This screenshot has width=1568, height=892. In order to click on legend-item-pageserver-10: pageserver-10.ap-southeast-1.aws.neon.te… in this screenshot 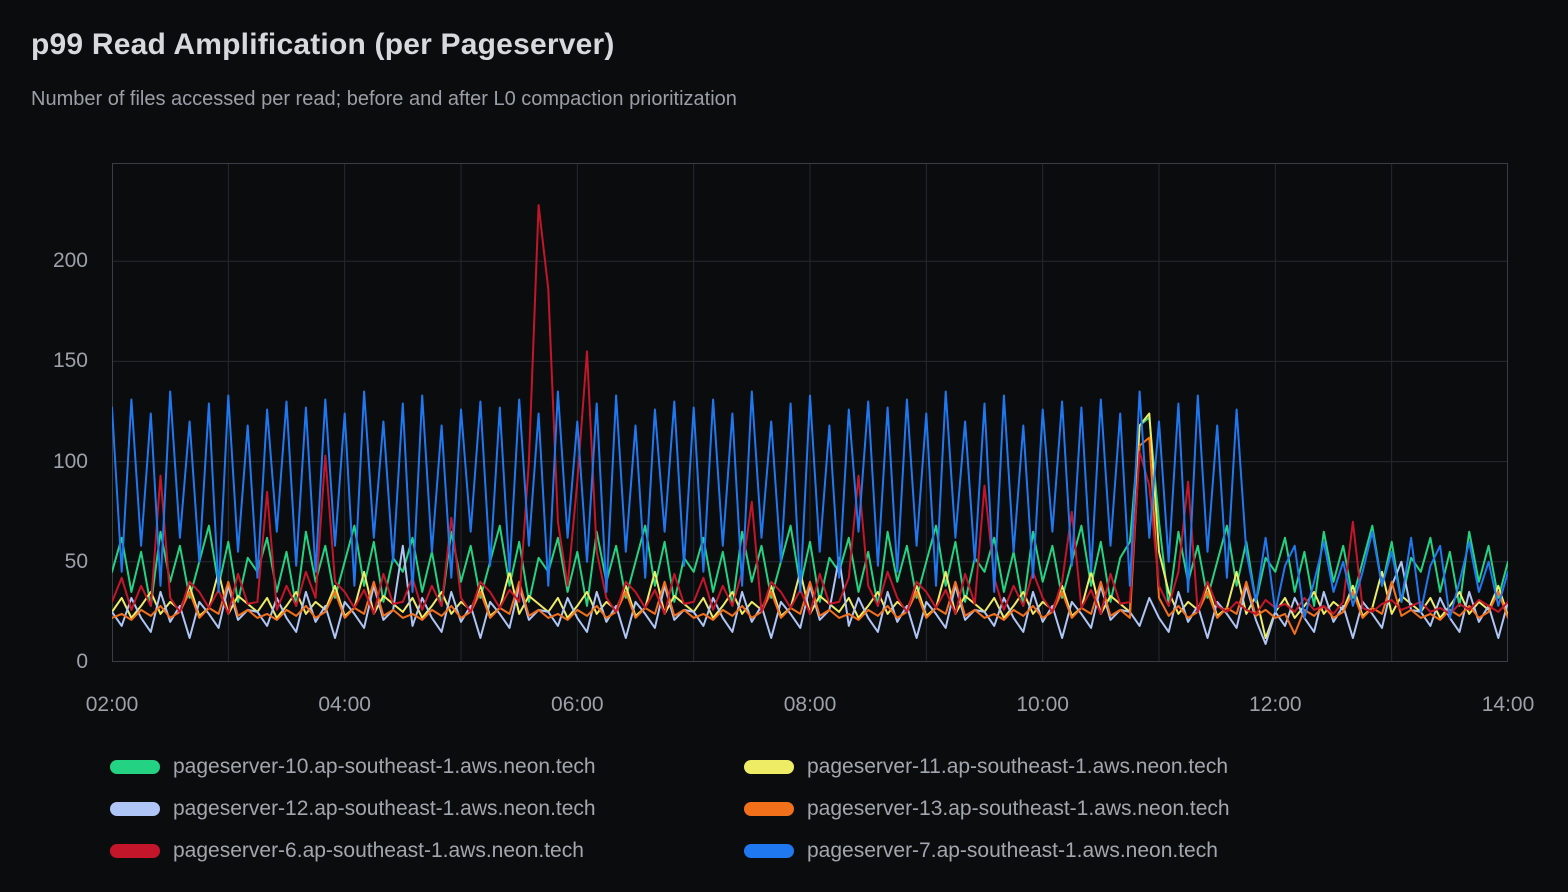, I will do `click(427, 767)`.